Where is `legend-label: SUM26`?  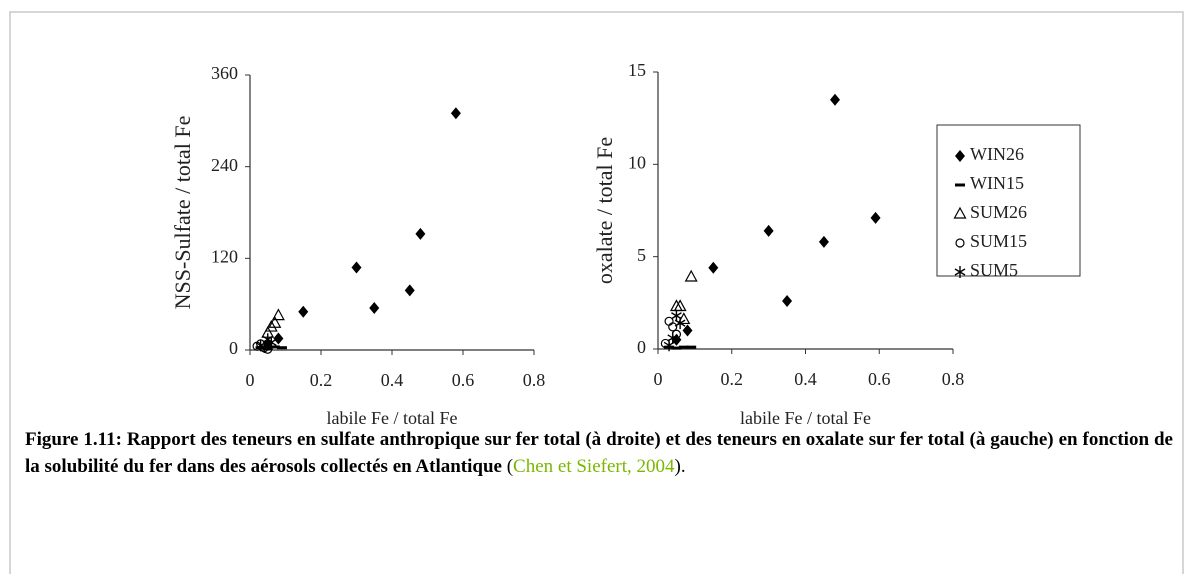 legend-label: SUM26 is located at coordinates (998, 212).